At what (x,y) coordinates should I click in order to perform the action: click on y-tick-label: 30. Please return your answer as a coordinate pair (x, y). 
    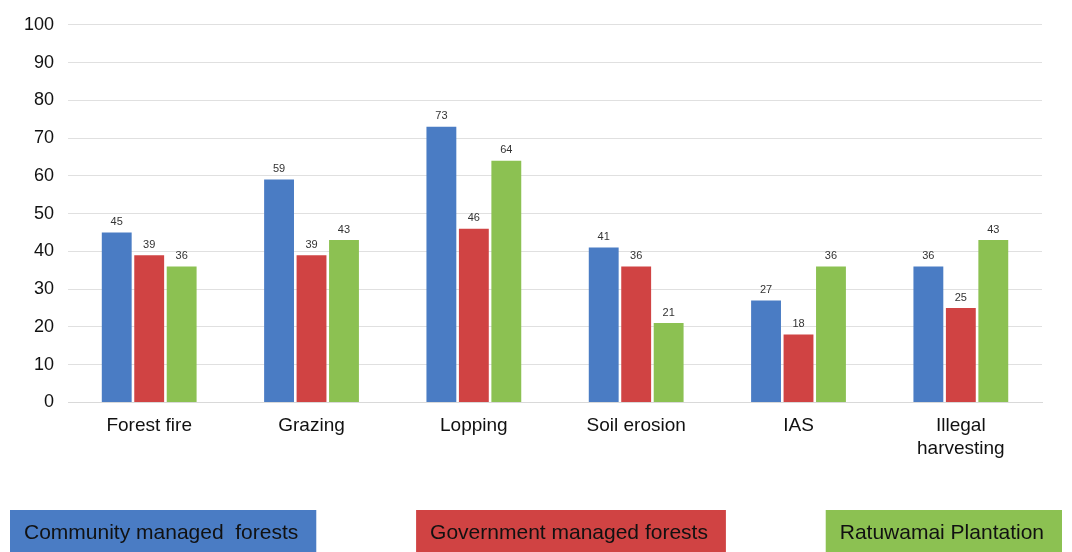
    Looking at the image, I should click on (44, 288).